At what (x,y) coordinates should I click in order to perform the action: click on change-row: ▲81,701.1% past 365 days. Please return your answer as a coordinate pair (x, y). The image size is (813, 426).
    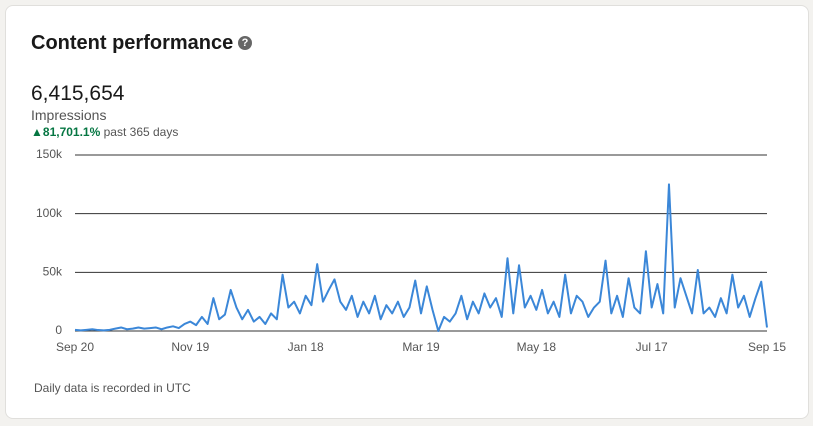
    Looking at the image, I should click on (105, 132).